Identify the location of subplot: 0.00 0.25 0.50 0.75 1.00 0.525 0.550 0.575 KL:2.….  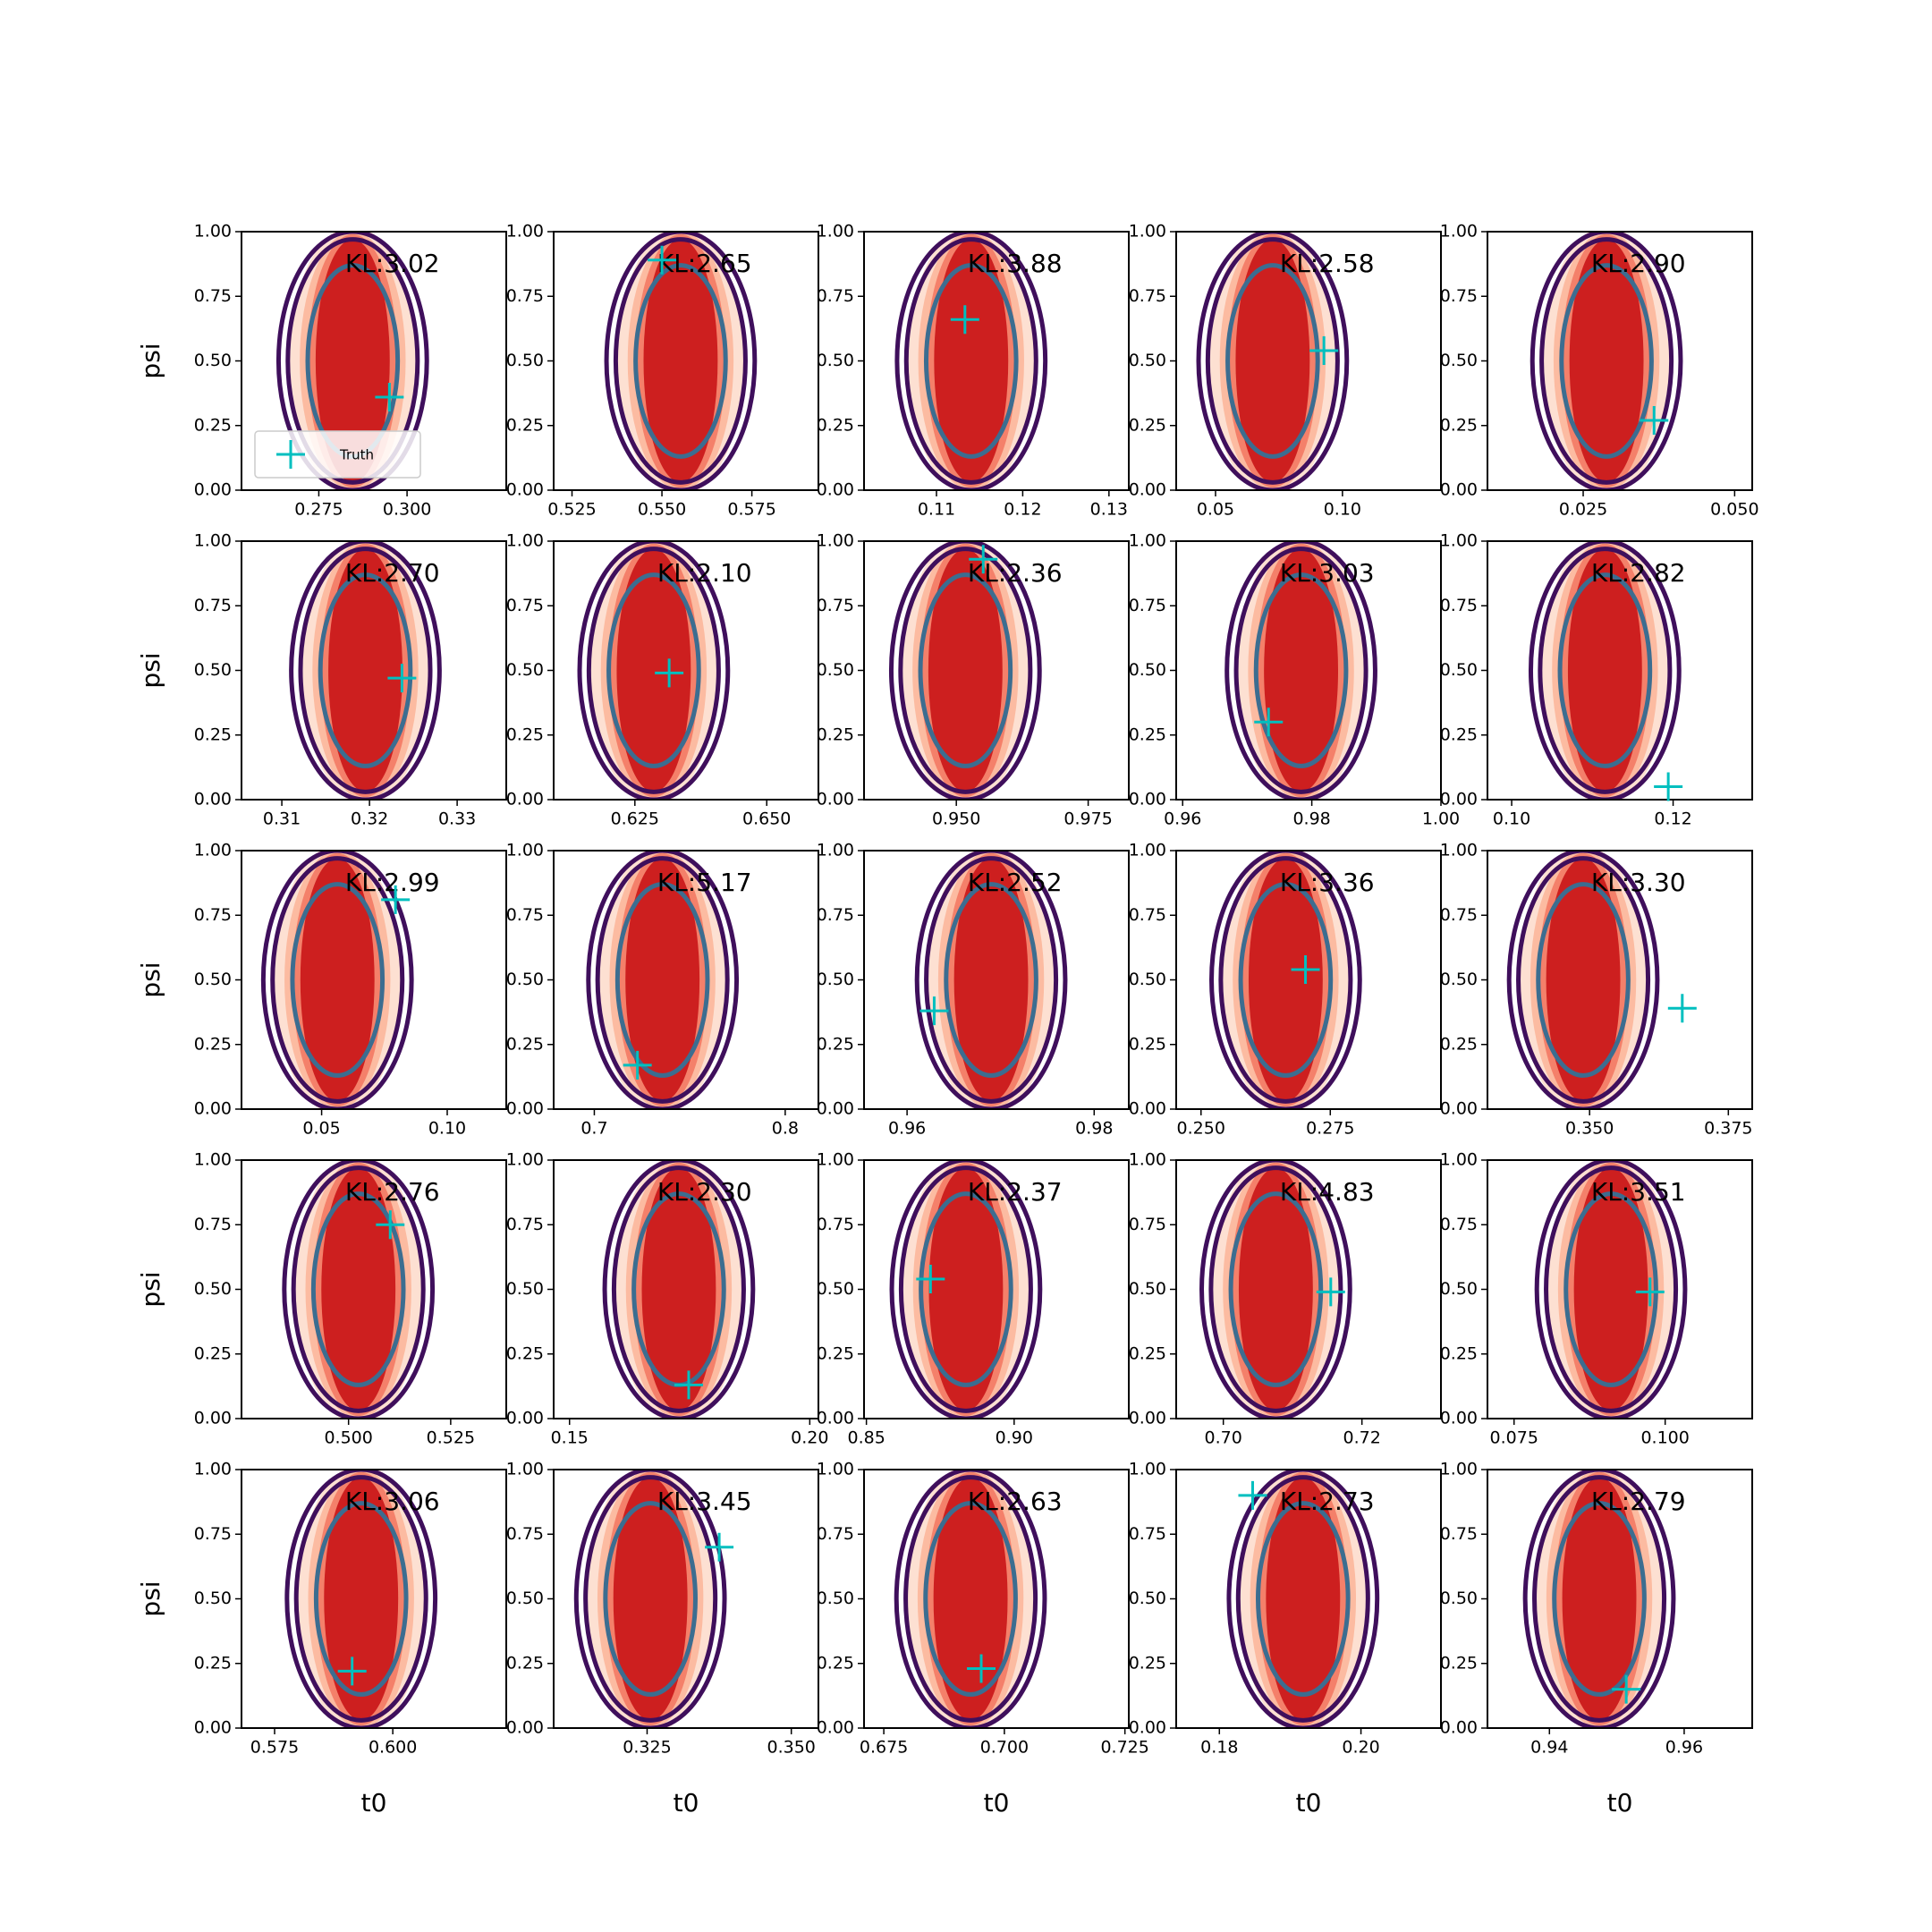
(662, 371).